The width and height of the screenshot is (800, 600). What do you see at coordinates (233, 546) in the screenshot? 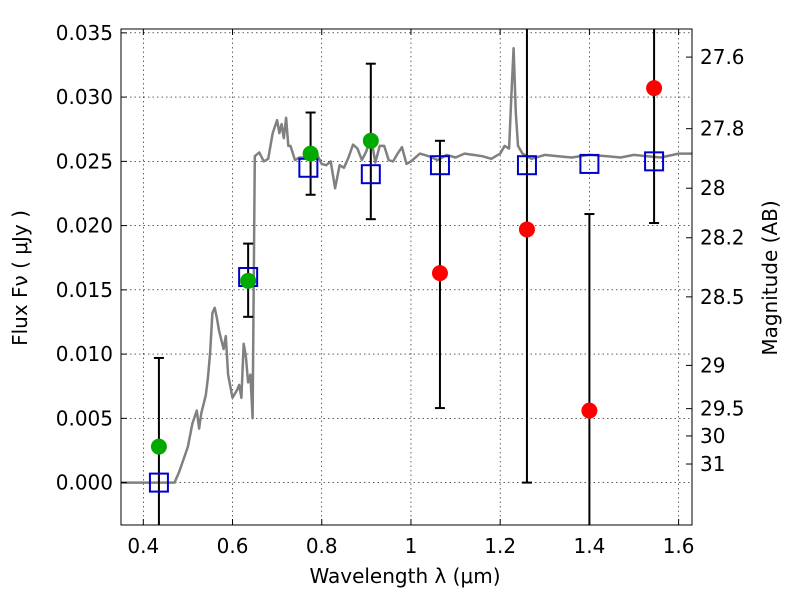
I see `x-tick-label: 0.6` at bounding box center [233, 546].